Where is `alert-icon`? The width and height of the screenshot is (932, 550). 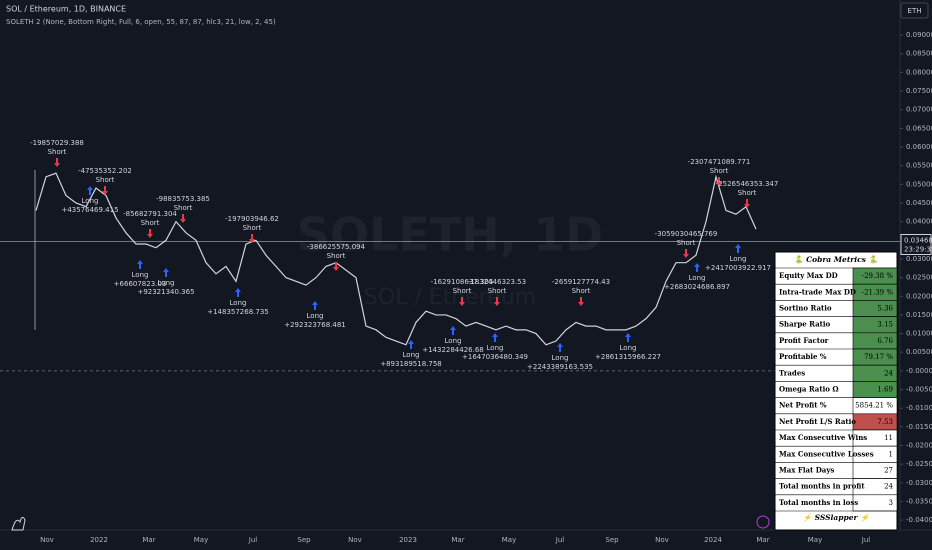
alert-icon is located at coordinates (763, 522).